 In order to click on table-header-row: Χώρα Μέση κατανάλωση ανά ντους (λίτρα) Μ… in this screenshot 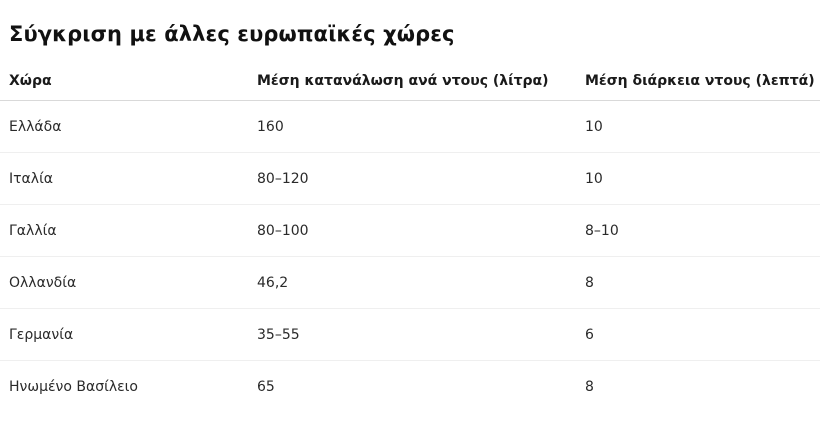, I will do `click(410, 81)`.